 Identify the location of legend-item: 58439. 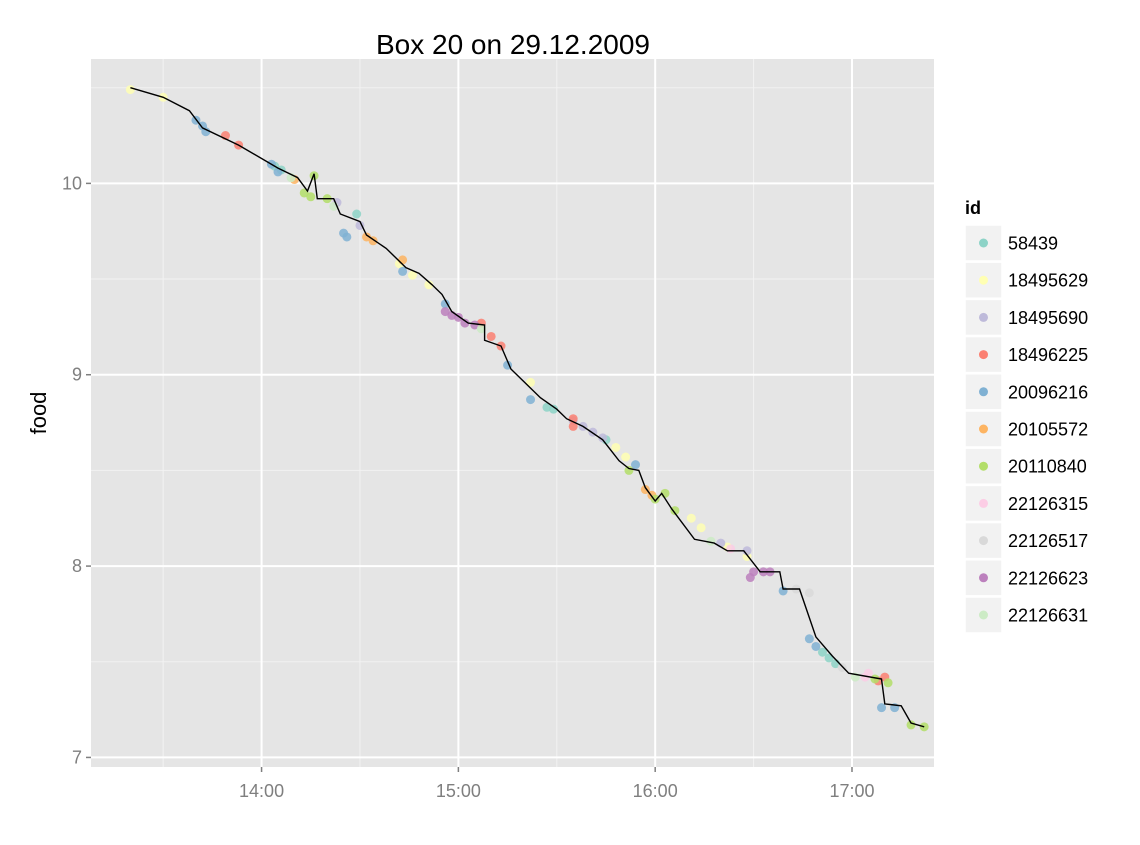
(1011, 243).